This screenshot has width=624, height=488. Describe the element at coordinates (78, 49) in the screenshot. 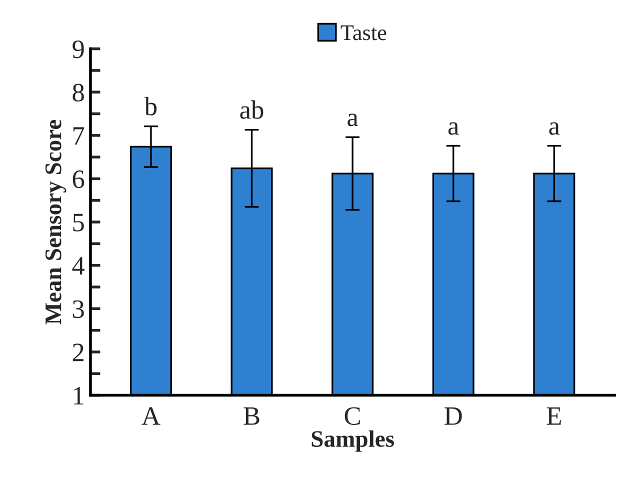

I see `y-tick-label: 9` at that location.